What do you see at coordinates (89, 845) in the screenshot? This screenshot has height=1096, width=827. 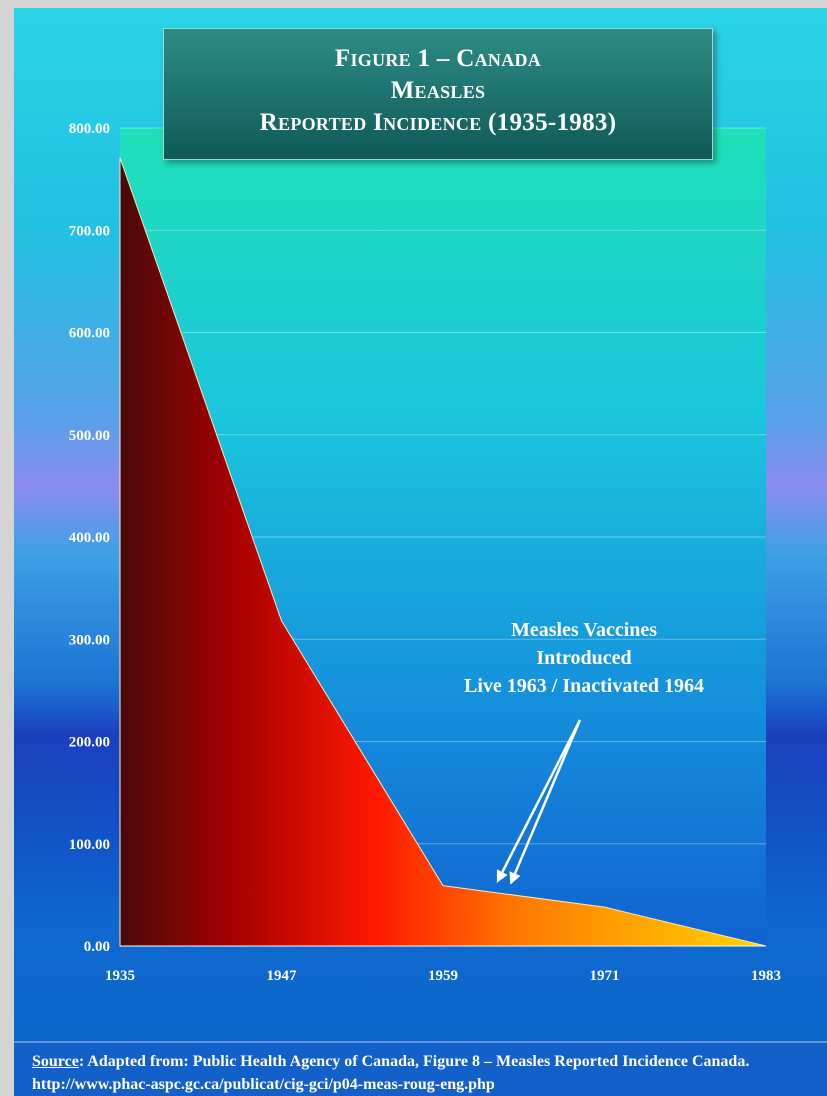 I see `y-tick-label: 100.00` at bounding box center [89, 845].